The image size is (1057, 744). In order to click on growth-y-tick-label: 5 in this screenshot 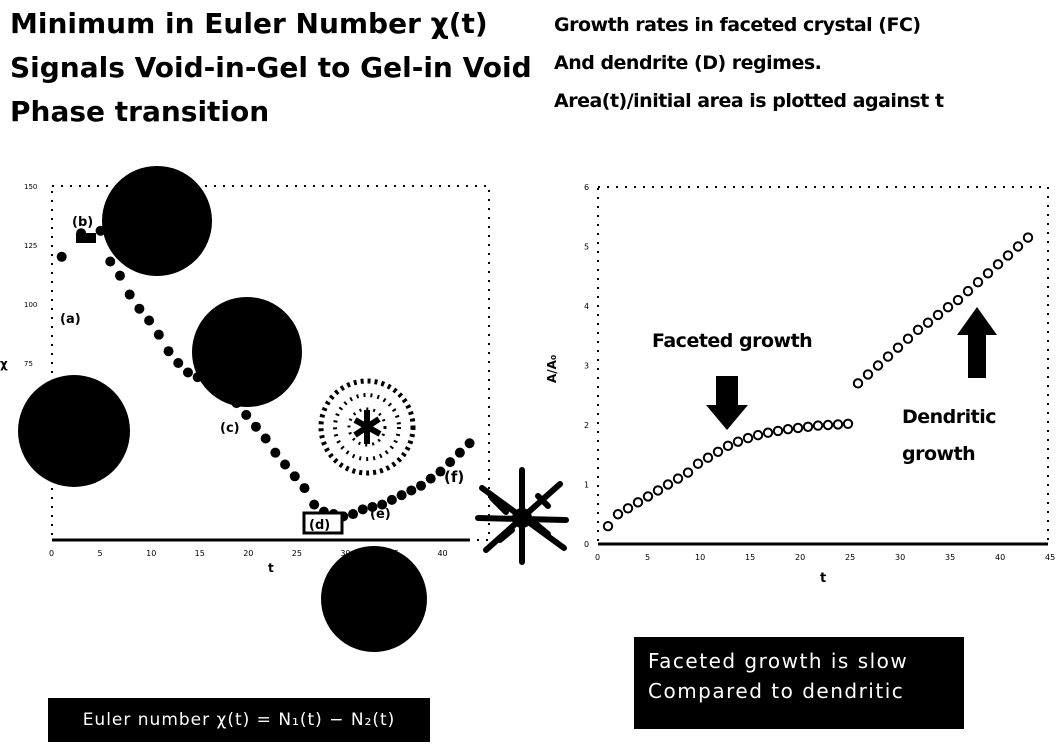, I will do `click(586, 247)`.